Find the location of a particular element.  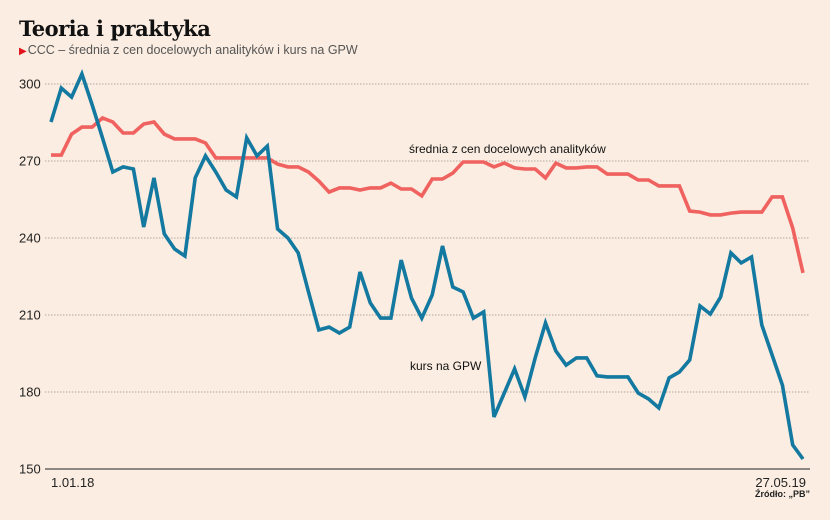

y-tick-label: 300 is located at coordinates (30, 84).